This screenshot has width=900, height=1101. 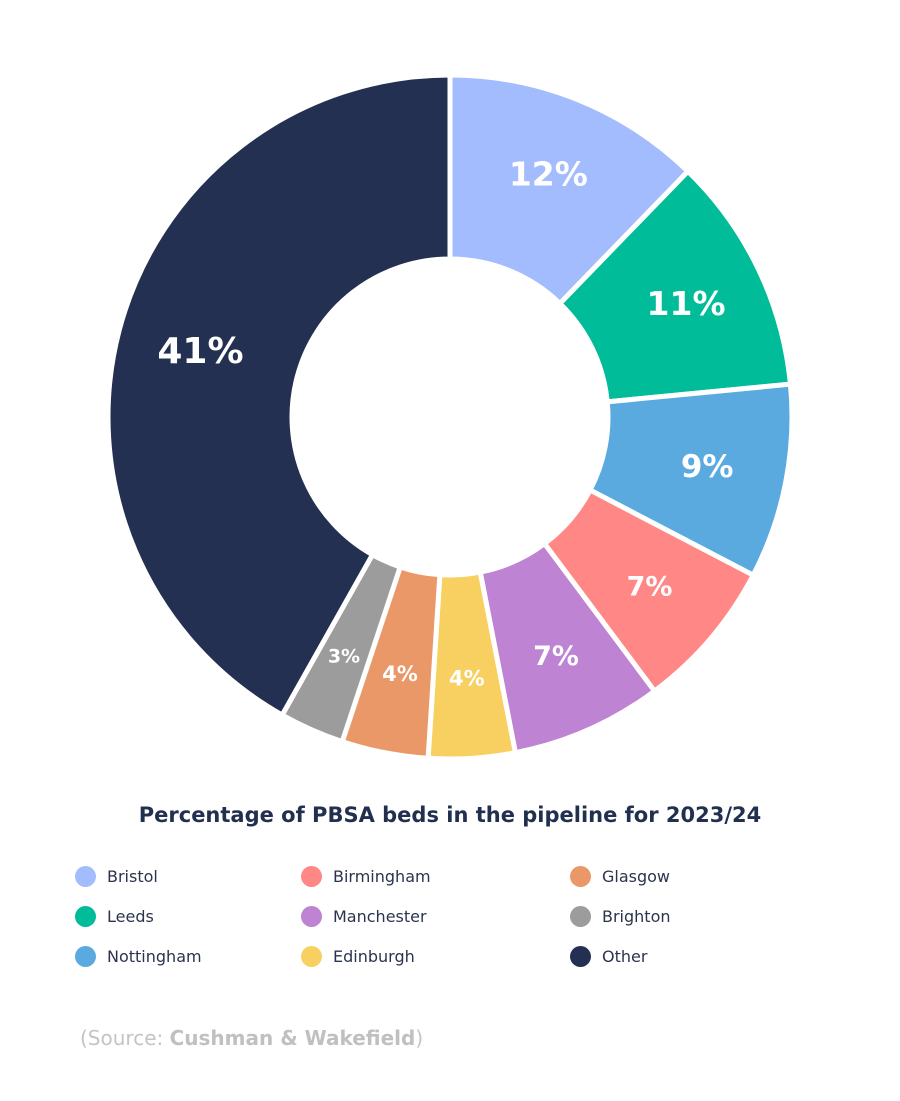 I want to click on legend-label-birmingham: Birmingham, so click(x=382, y=876).